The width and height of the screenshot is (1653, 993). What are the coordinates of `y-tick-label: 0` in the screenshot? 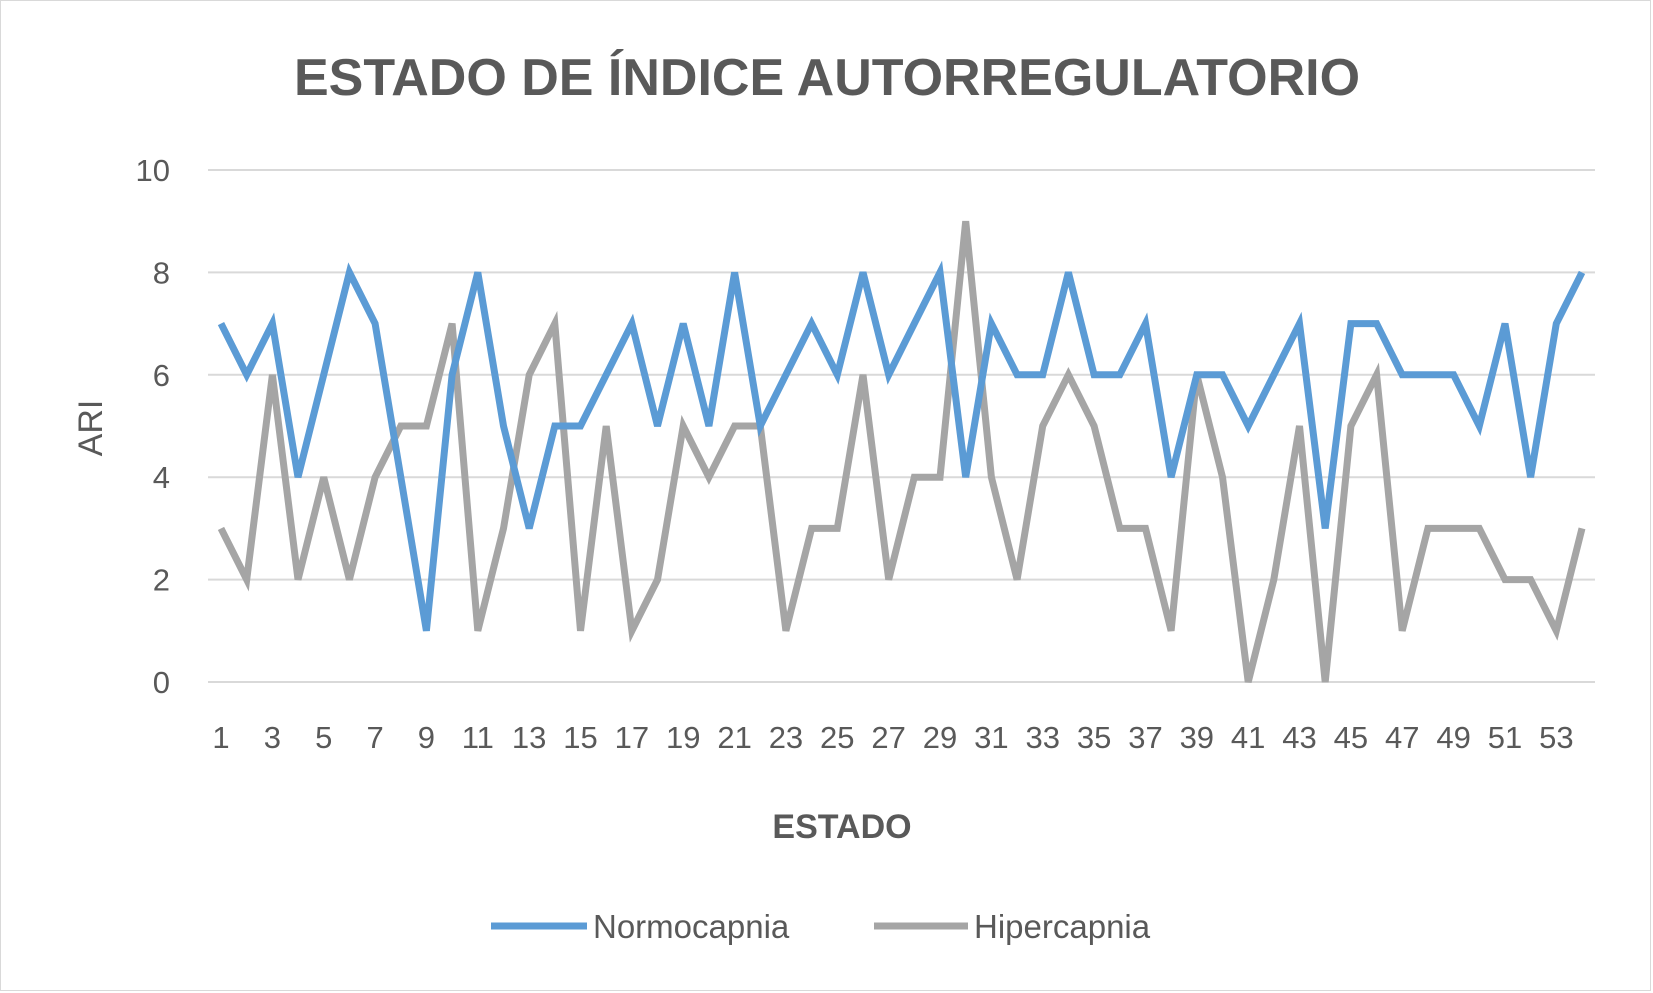 It's located at (161, 682).